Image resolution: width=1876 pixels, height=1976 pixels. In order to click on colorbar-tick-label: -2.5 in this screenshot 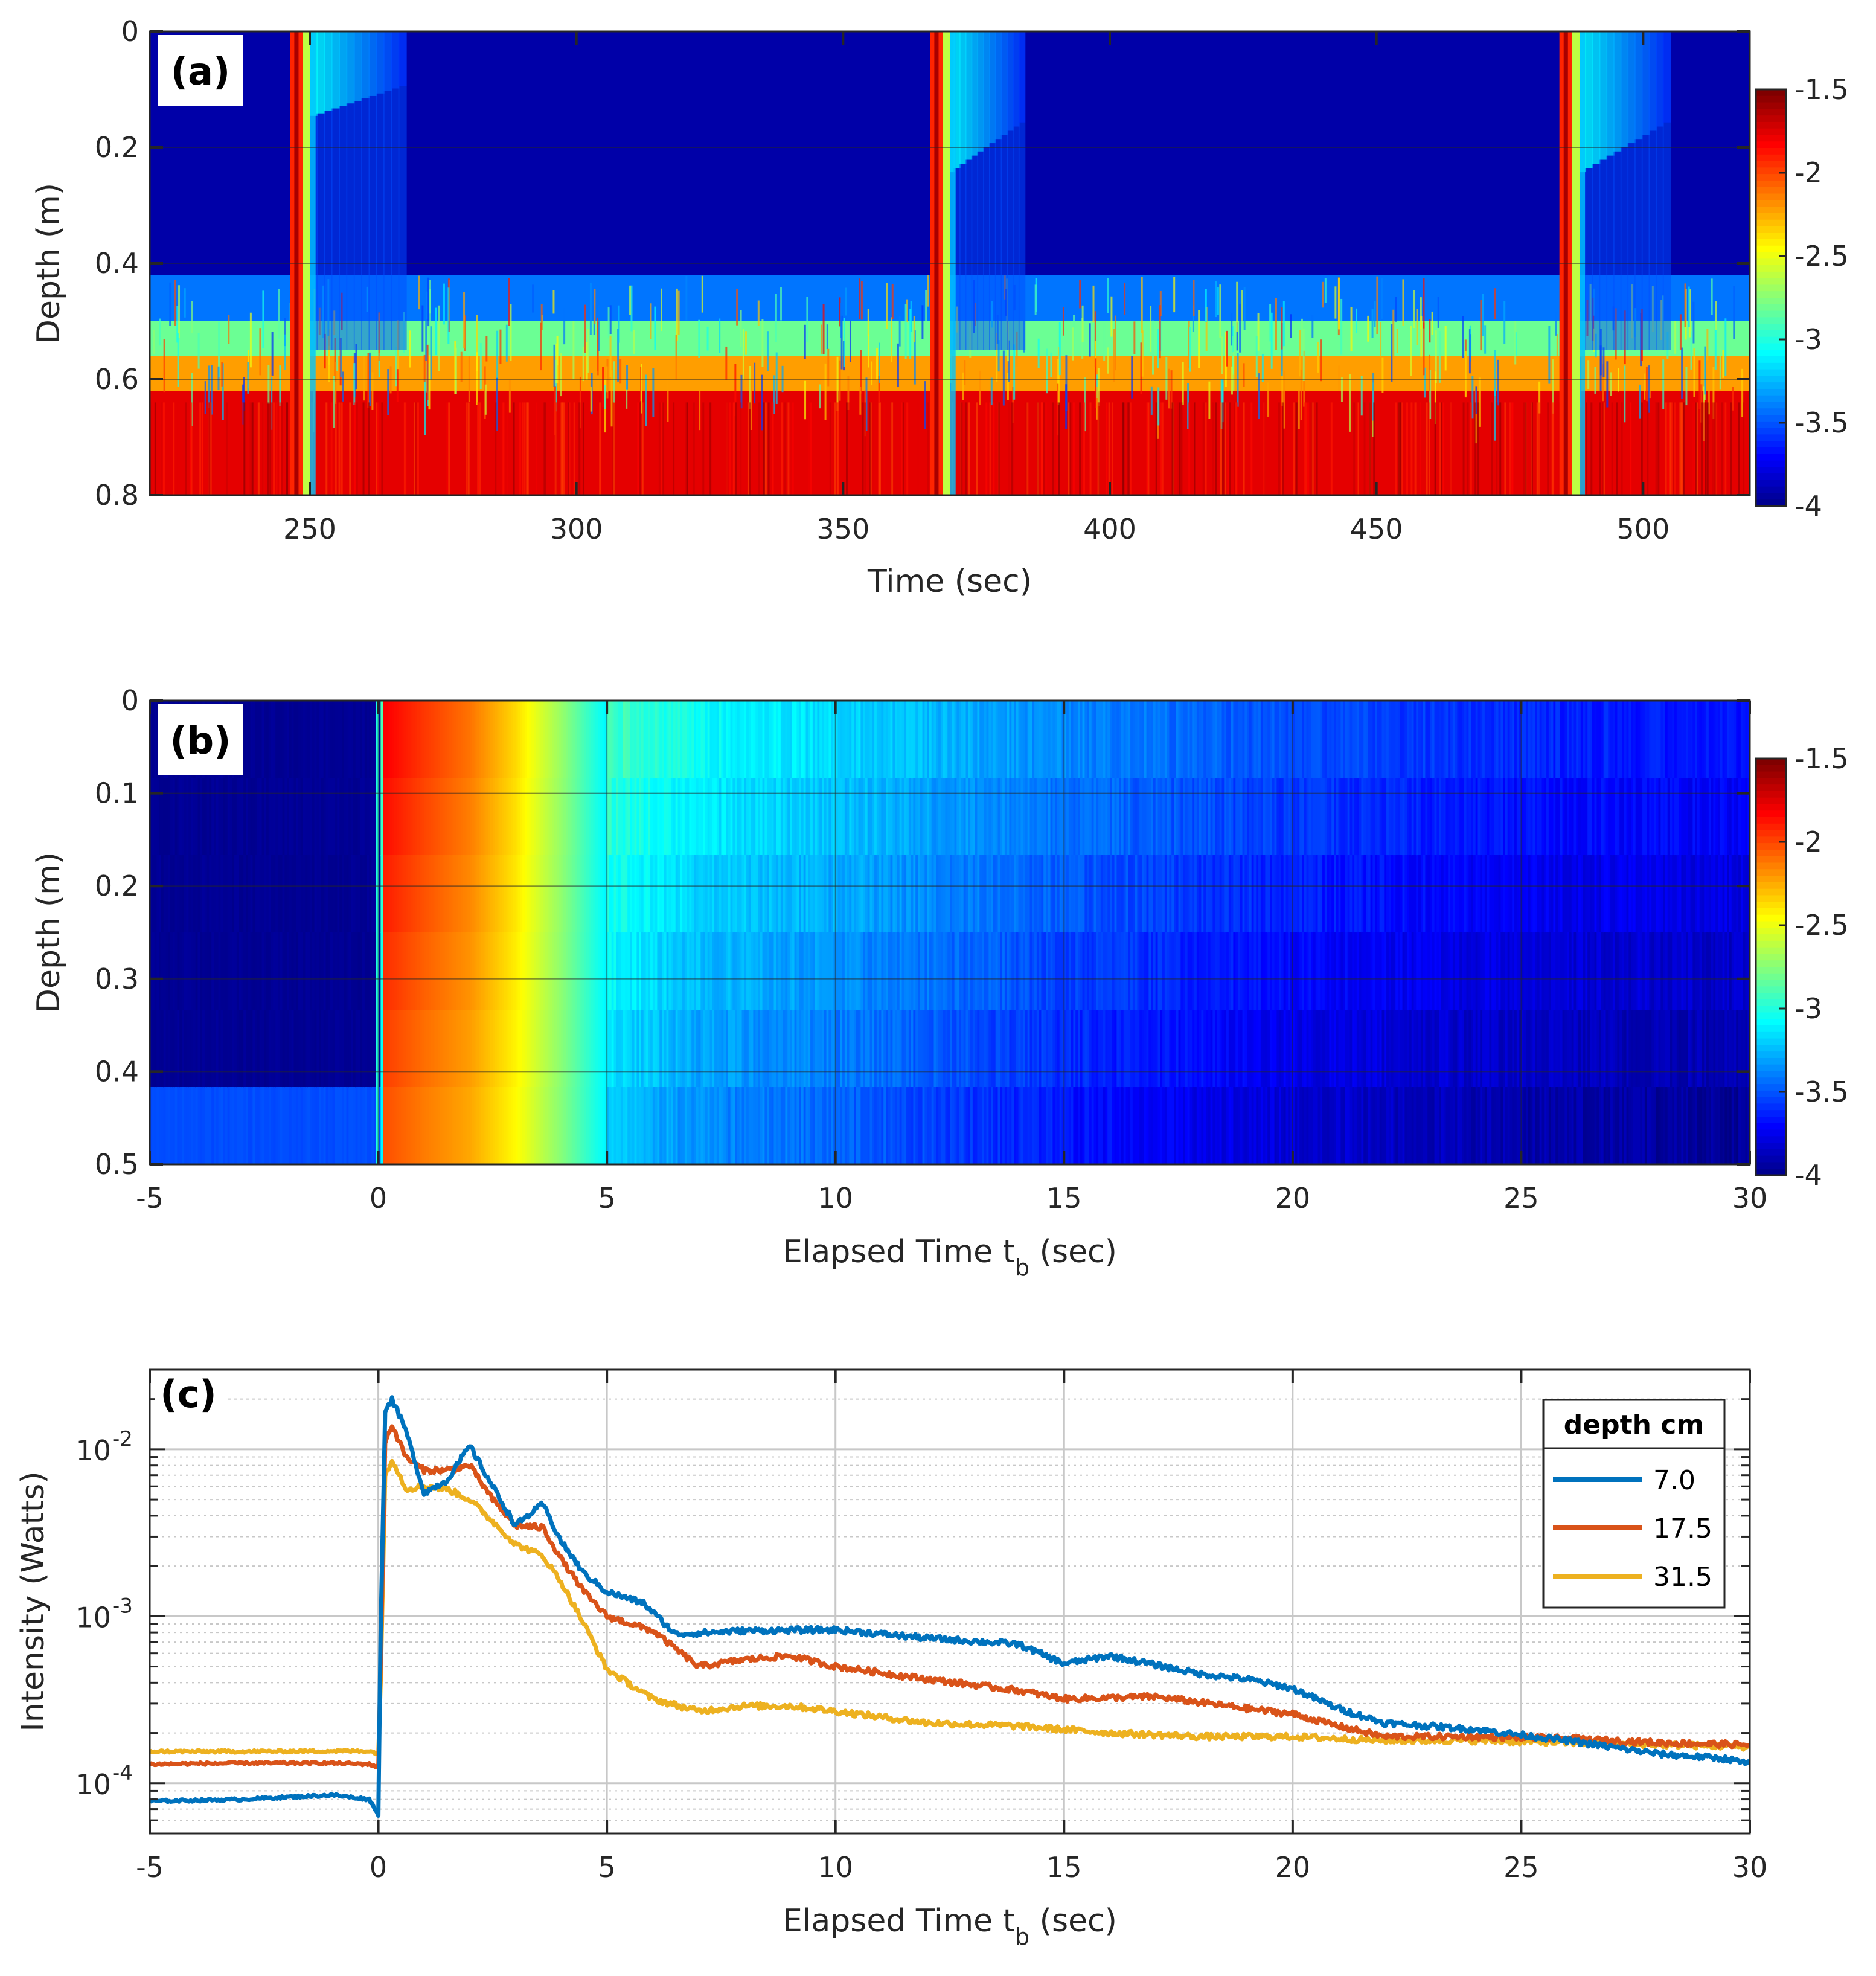, I will do `click(1821, 256)`.